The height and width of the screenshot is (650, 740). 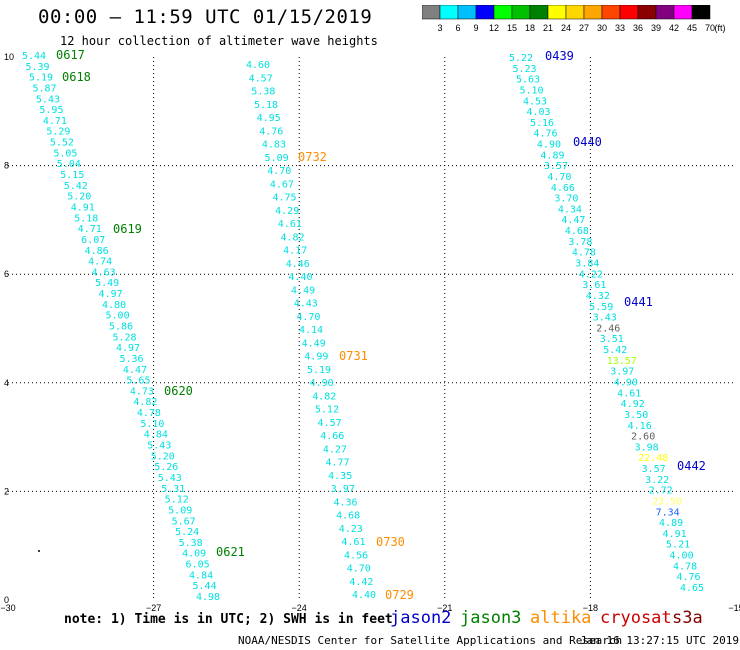 What do you see at coordinates (524, 69) in the screenshot?
I see `swh-value-label: 5.23` at bounding box center [524, 69].